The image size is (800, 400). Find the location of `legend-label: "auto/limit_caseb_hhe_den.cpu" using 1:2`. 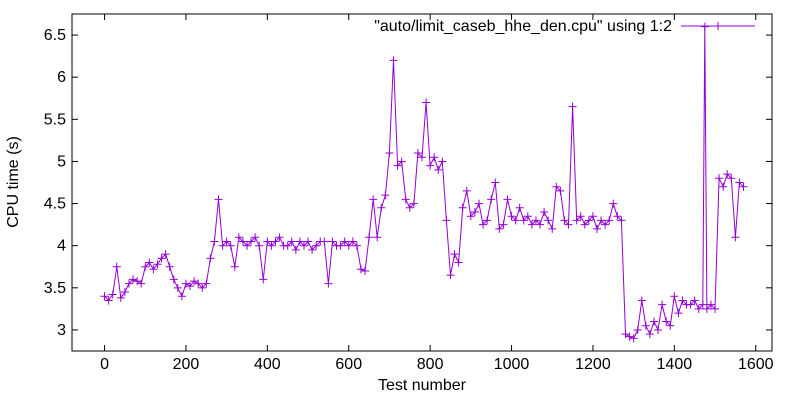

legend-label: "auto/limit_caseb_hhe_den.cpu" using 1:2 is located at coordinates (523, 26).